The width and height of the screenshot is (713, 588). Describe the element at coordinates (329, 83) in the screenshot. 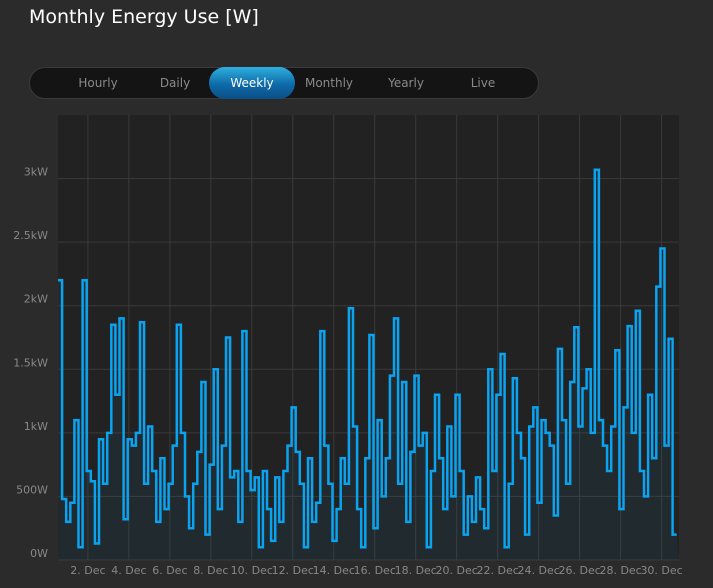

I see `tab-monthly: Monthly` at that location.